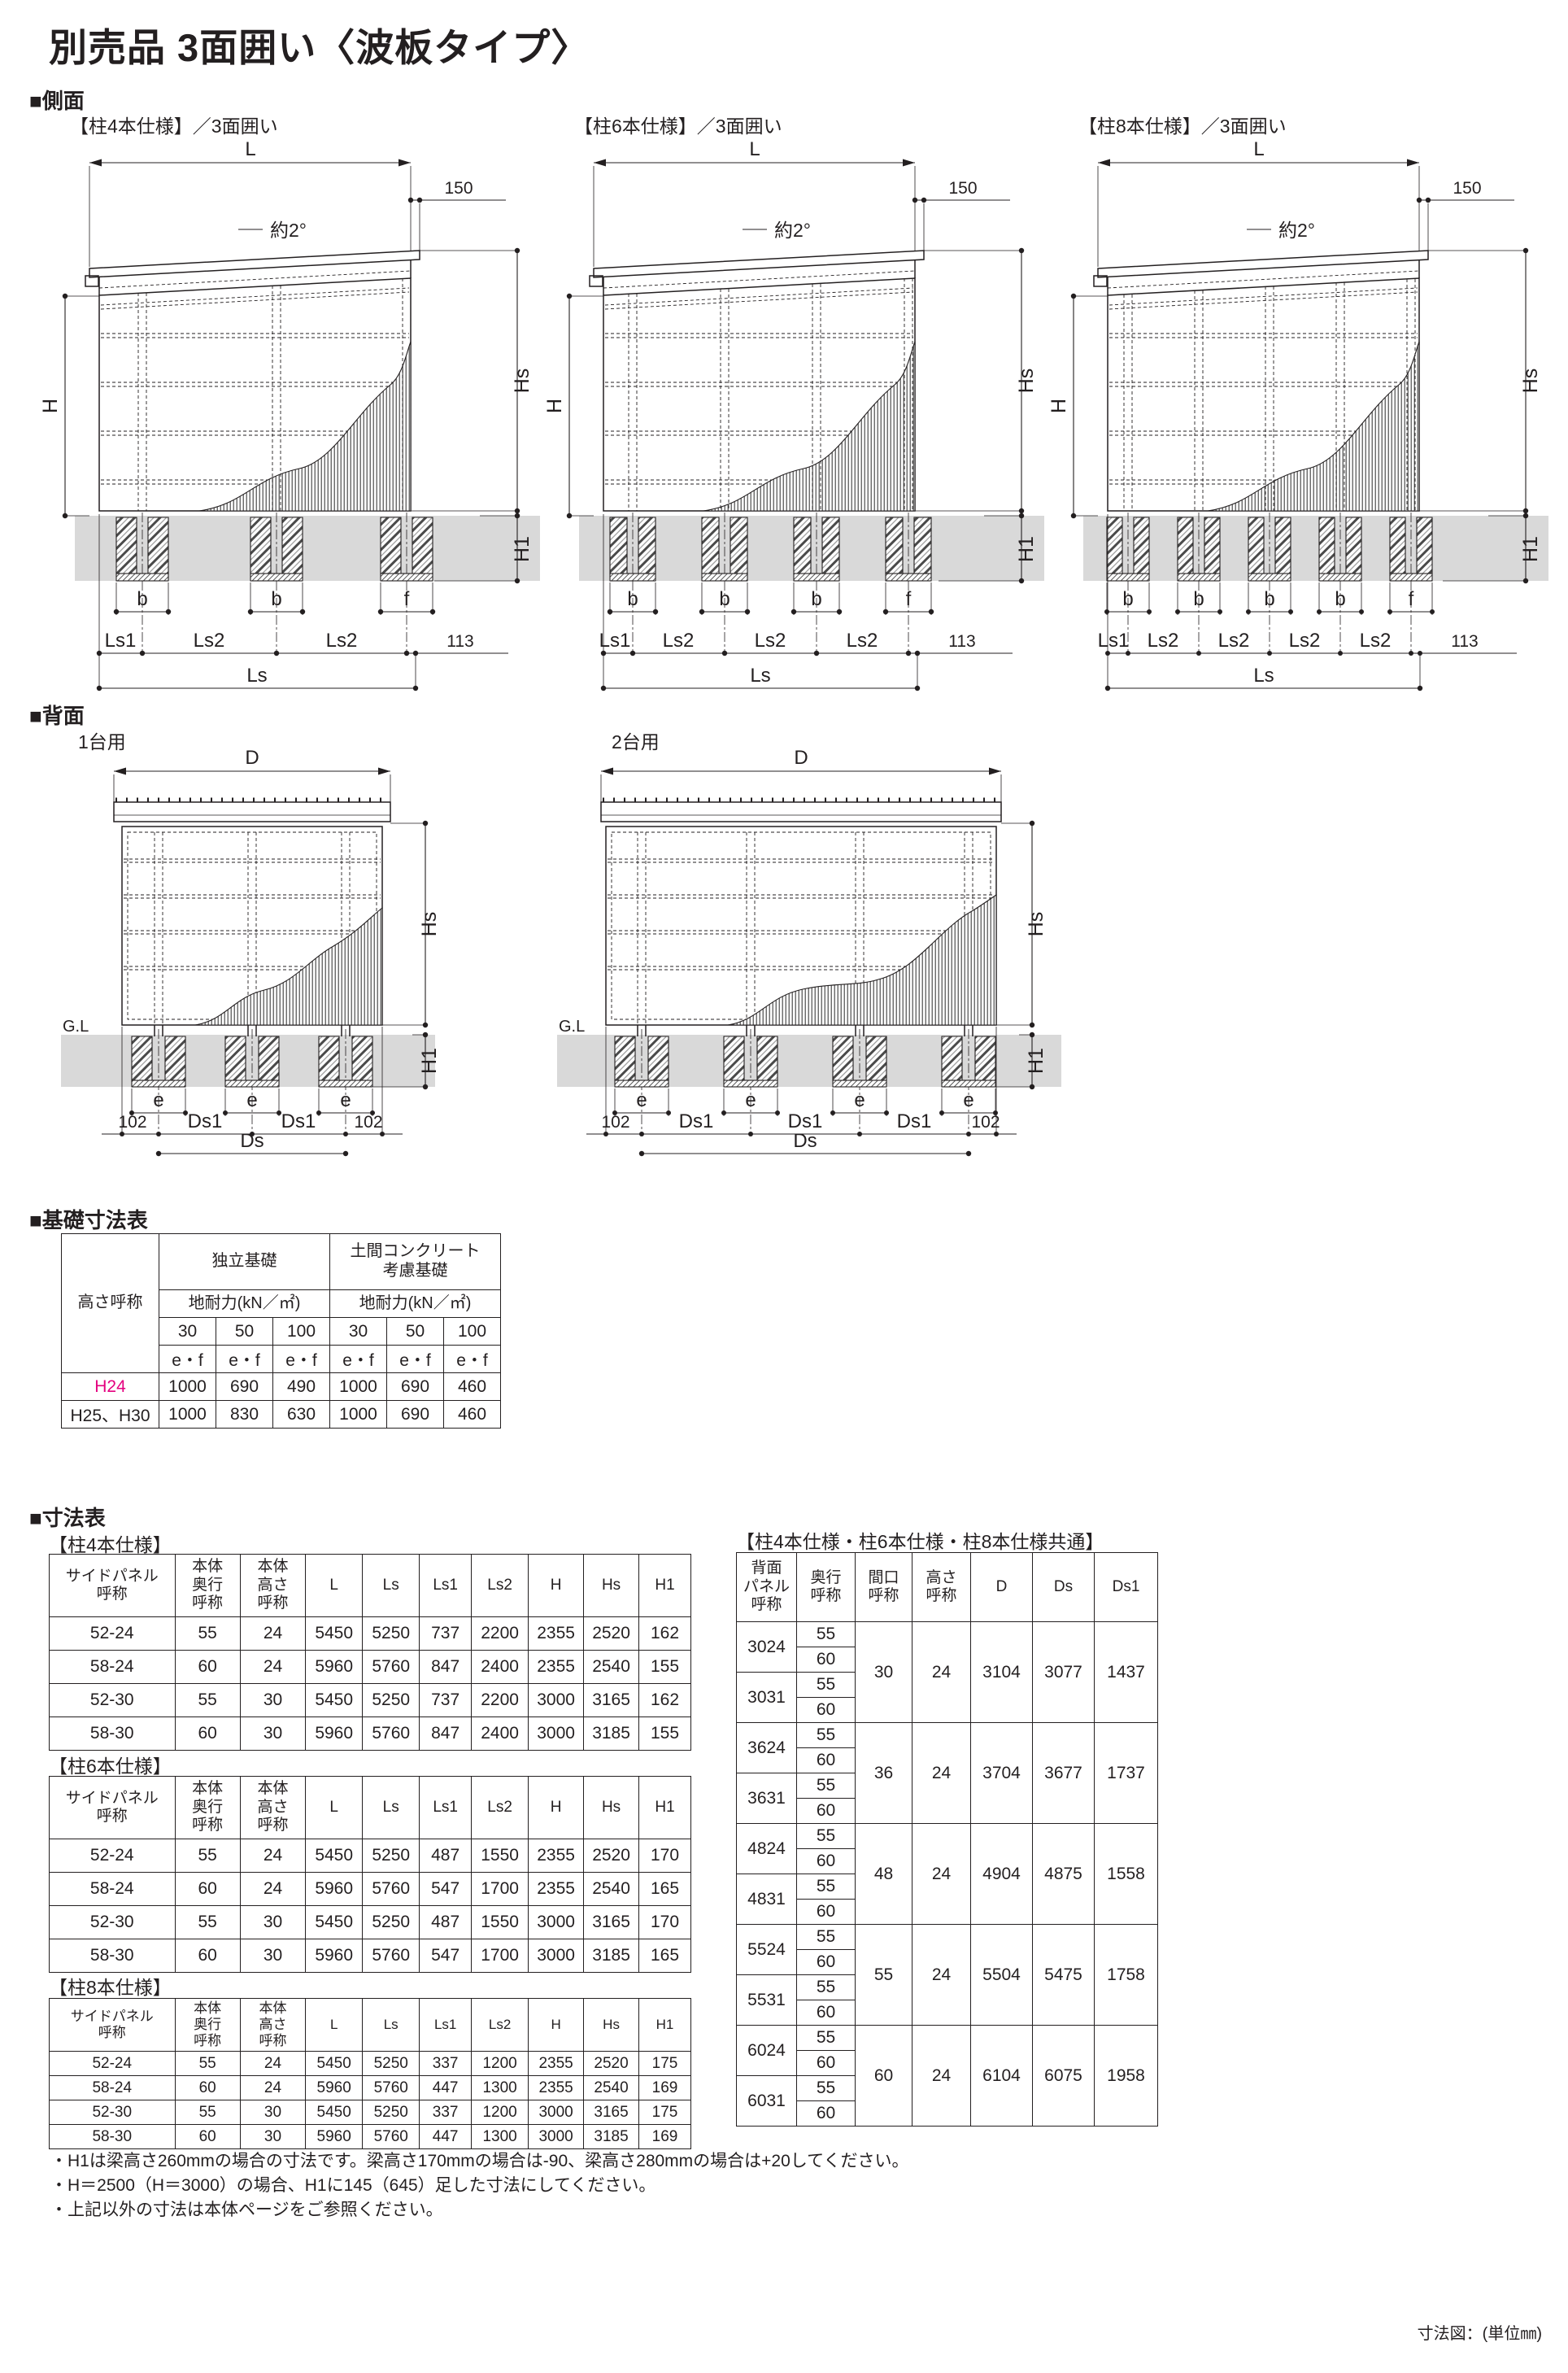 Image resolution: width=1568 pixels, height=2373 pixels. Describe the element at coordinates (1126, 1773) in the screenshot. I see `Ds1-cell: 1737` at that location.